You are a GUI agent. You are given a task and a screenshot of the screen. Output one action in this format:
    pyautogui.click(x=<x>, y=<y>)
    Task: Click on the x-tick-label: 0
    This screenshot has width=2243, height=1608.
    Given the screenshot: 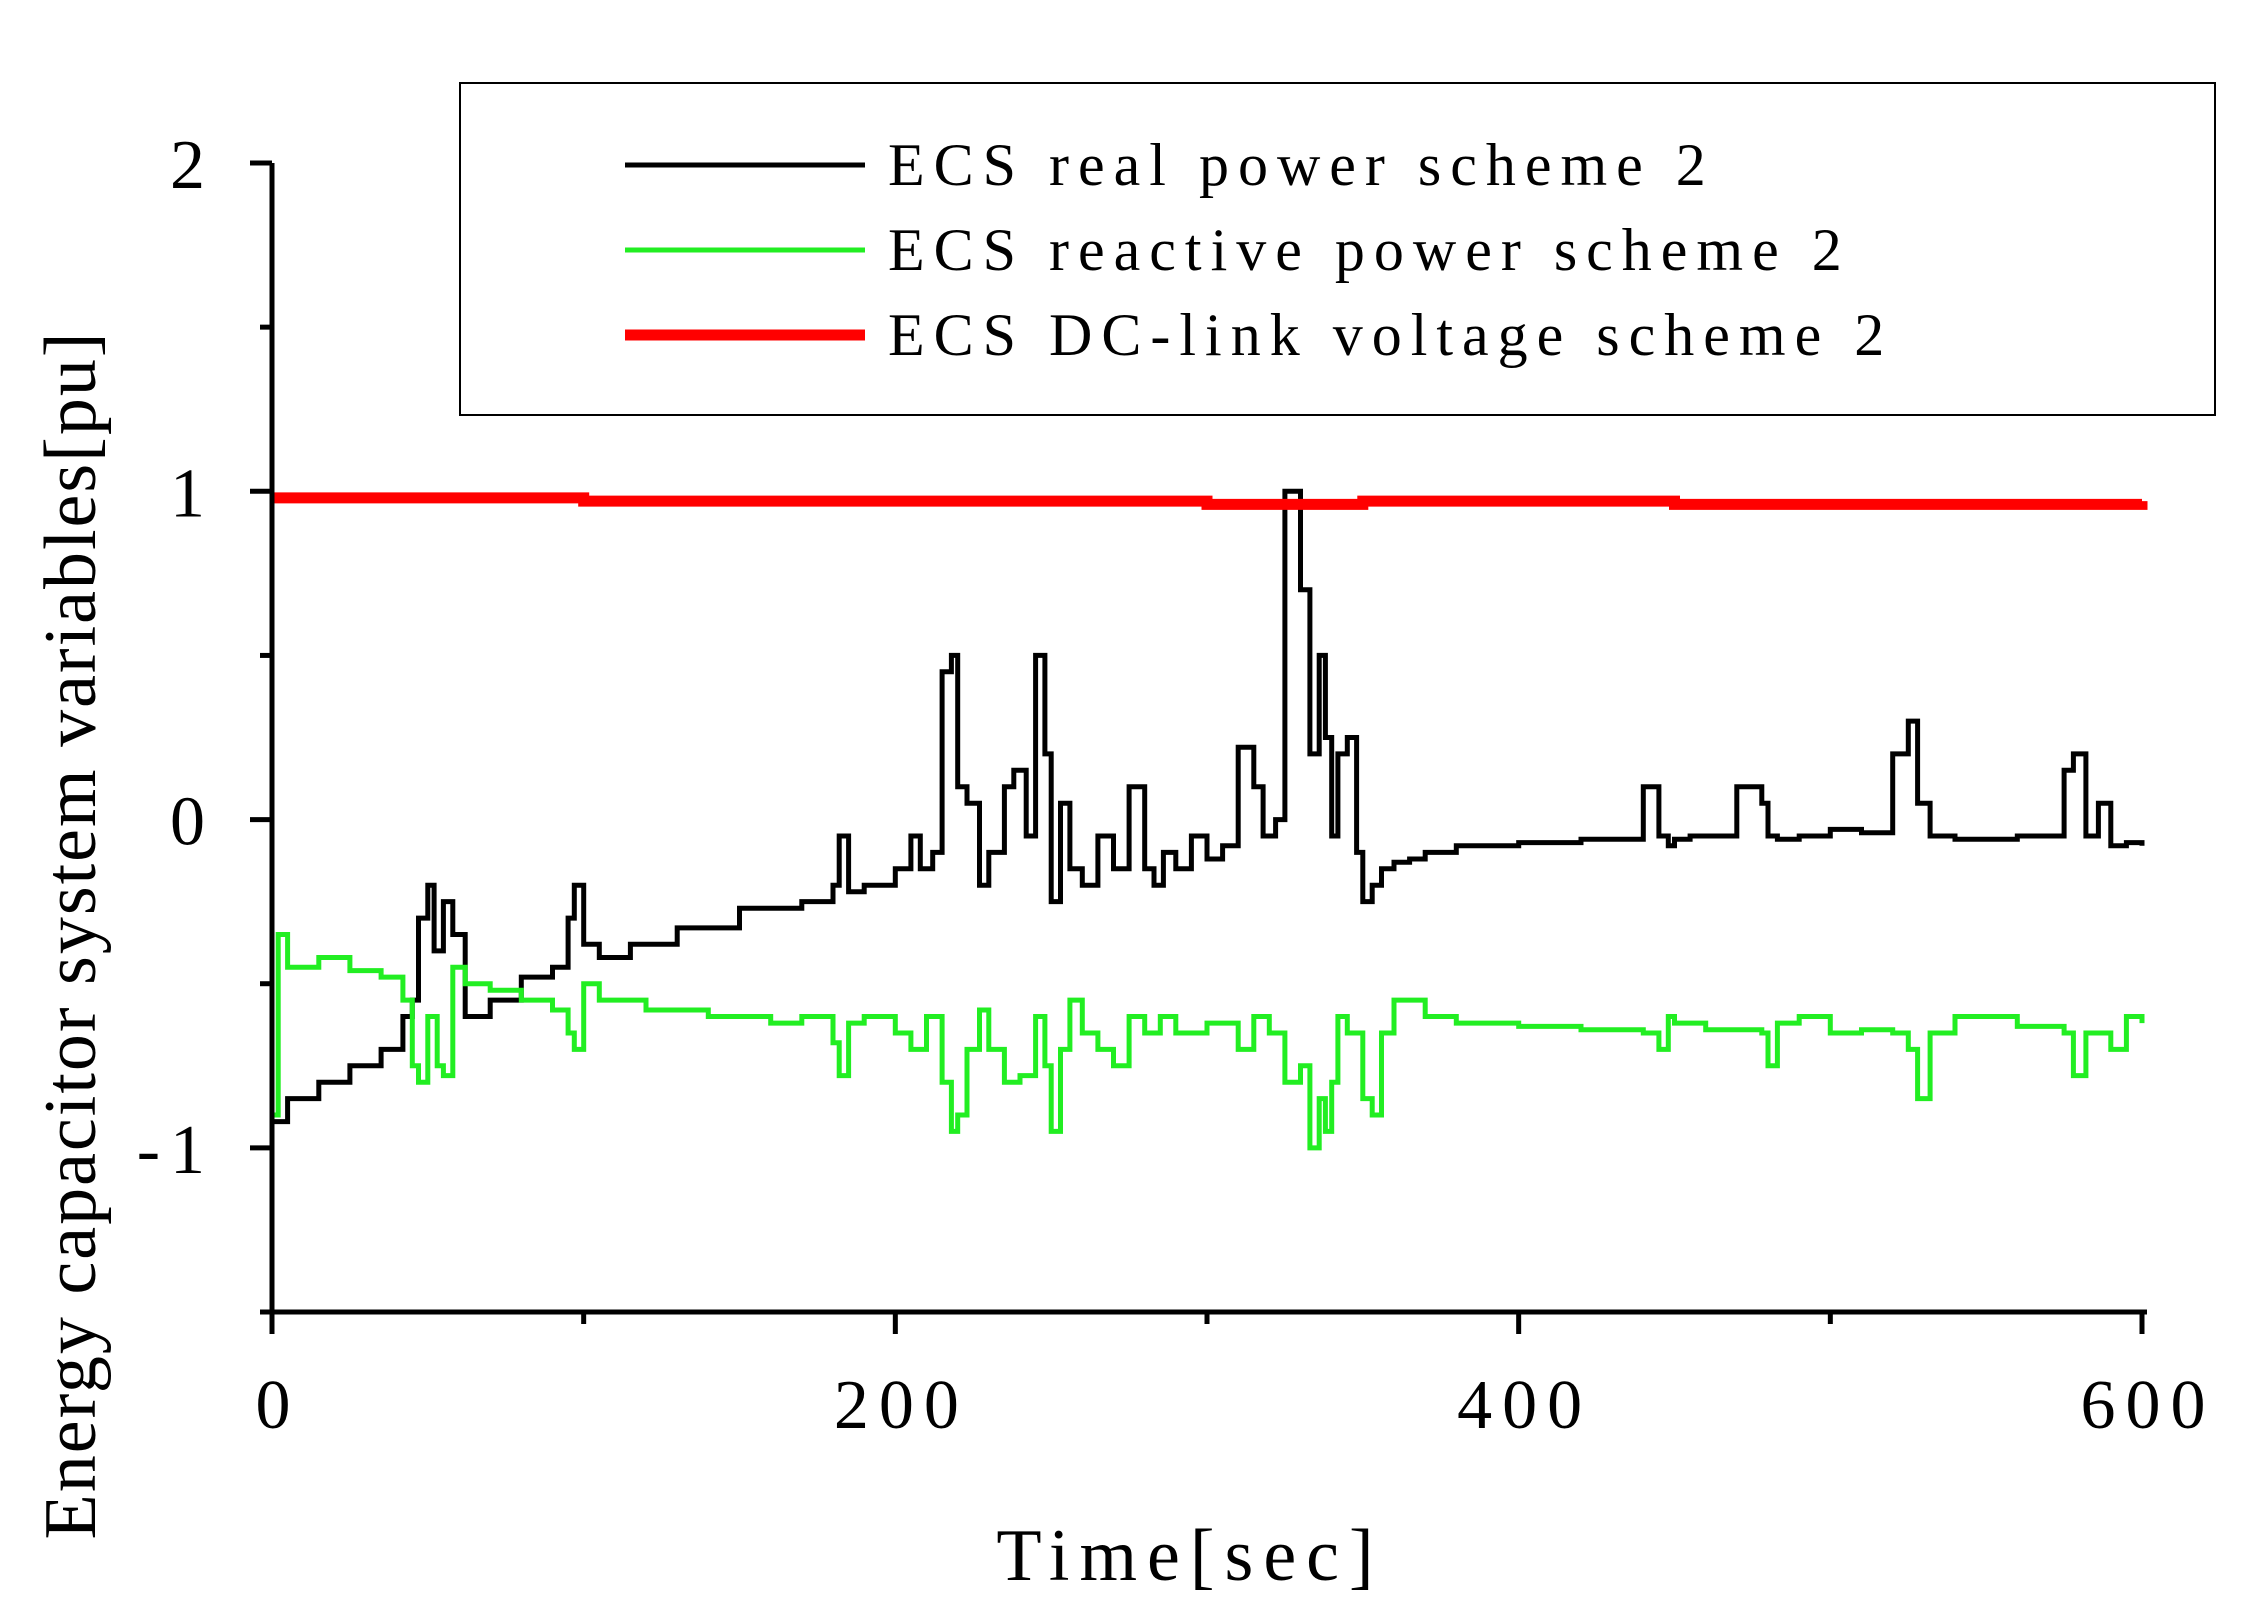 What is the action you would take?
    pyautogui.click(x=278, y=1405)
    